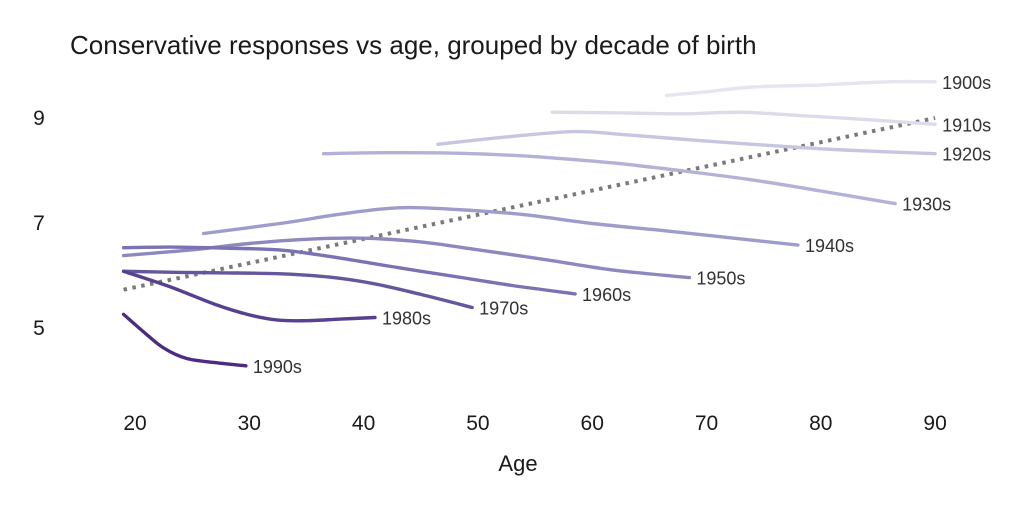 This screenshot has height=512, width=1024. Describe the element at coordinates (966, 155) in the screenshot. I see `series-label-1920s: 1920s` at that location.